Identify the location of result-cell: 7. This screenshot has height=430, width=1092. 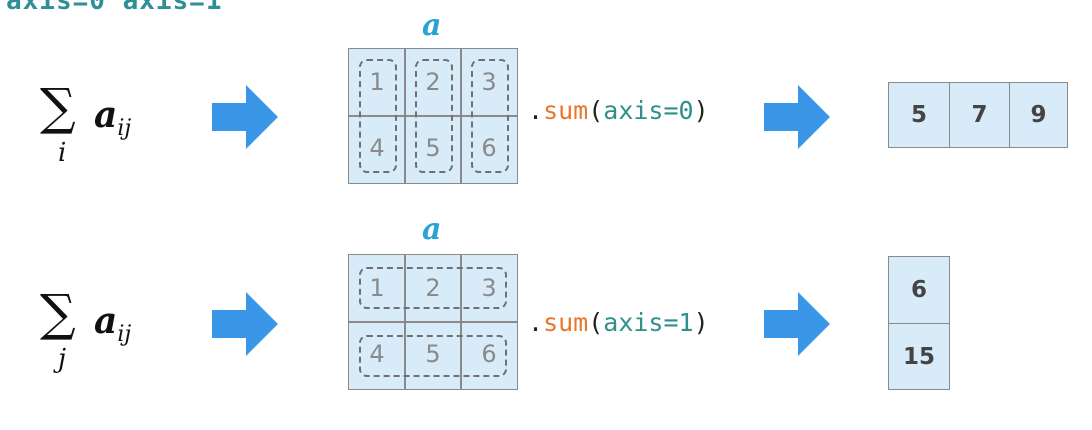
(979, 115).